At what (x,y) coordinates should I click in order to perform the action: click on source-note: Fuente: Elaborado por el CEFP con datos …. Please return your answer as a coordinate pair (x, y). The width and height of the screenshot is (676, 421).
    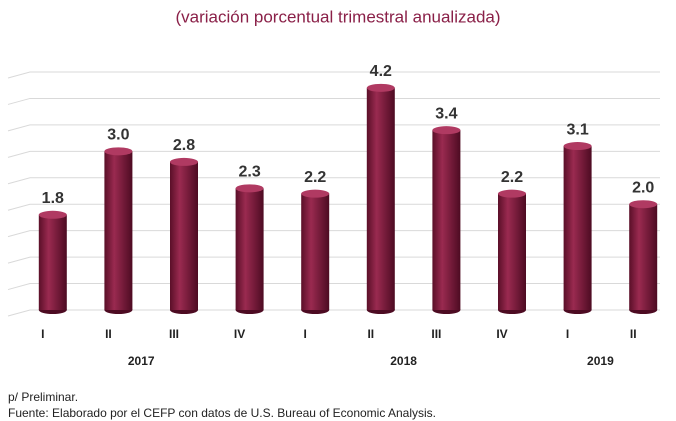
    Looking at the image, I should click on (222, 413).